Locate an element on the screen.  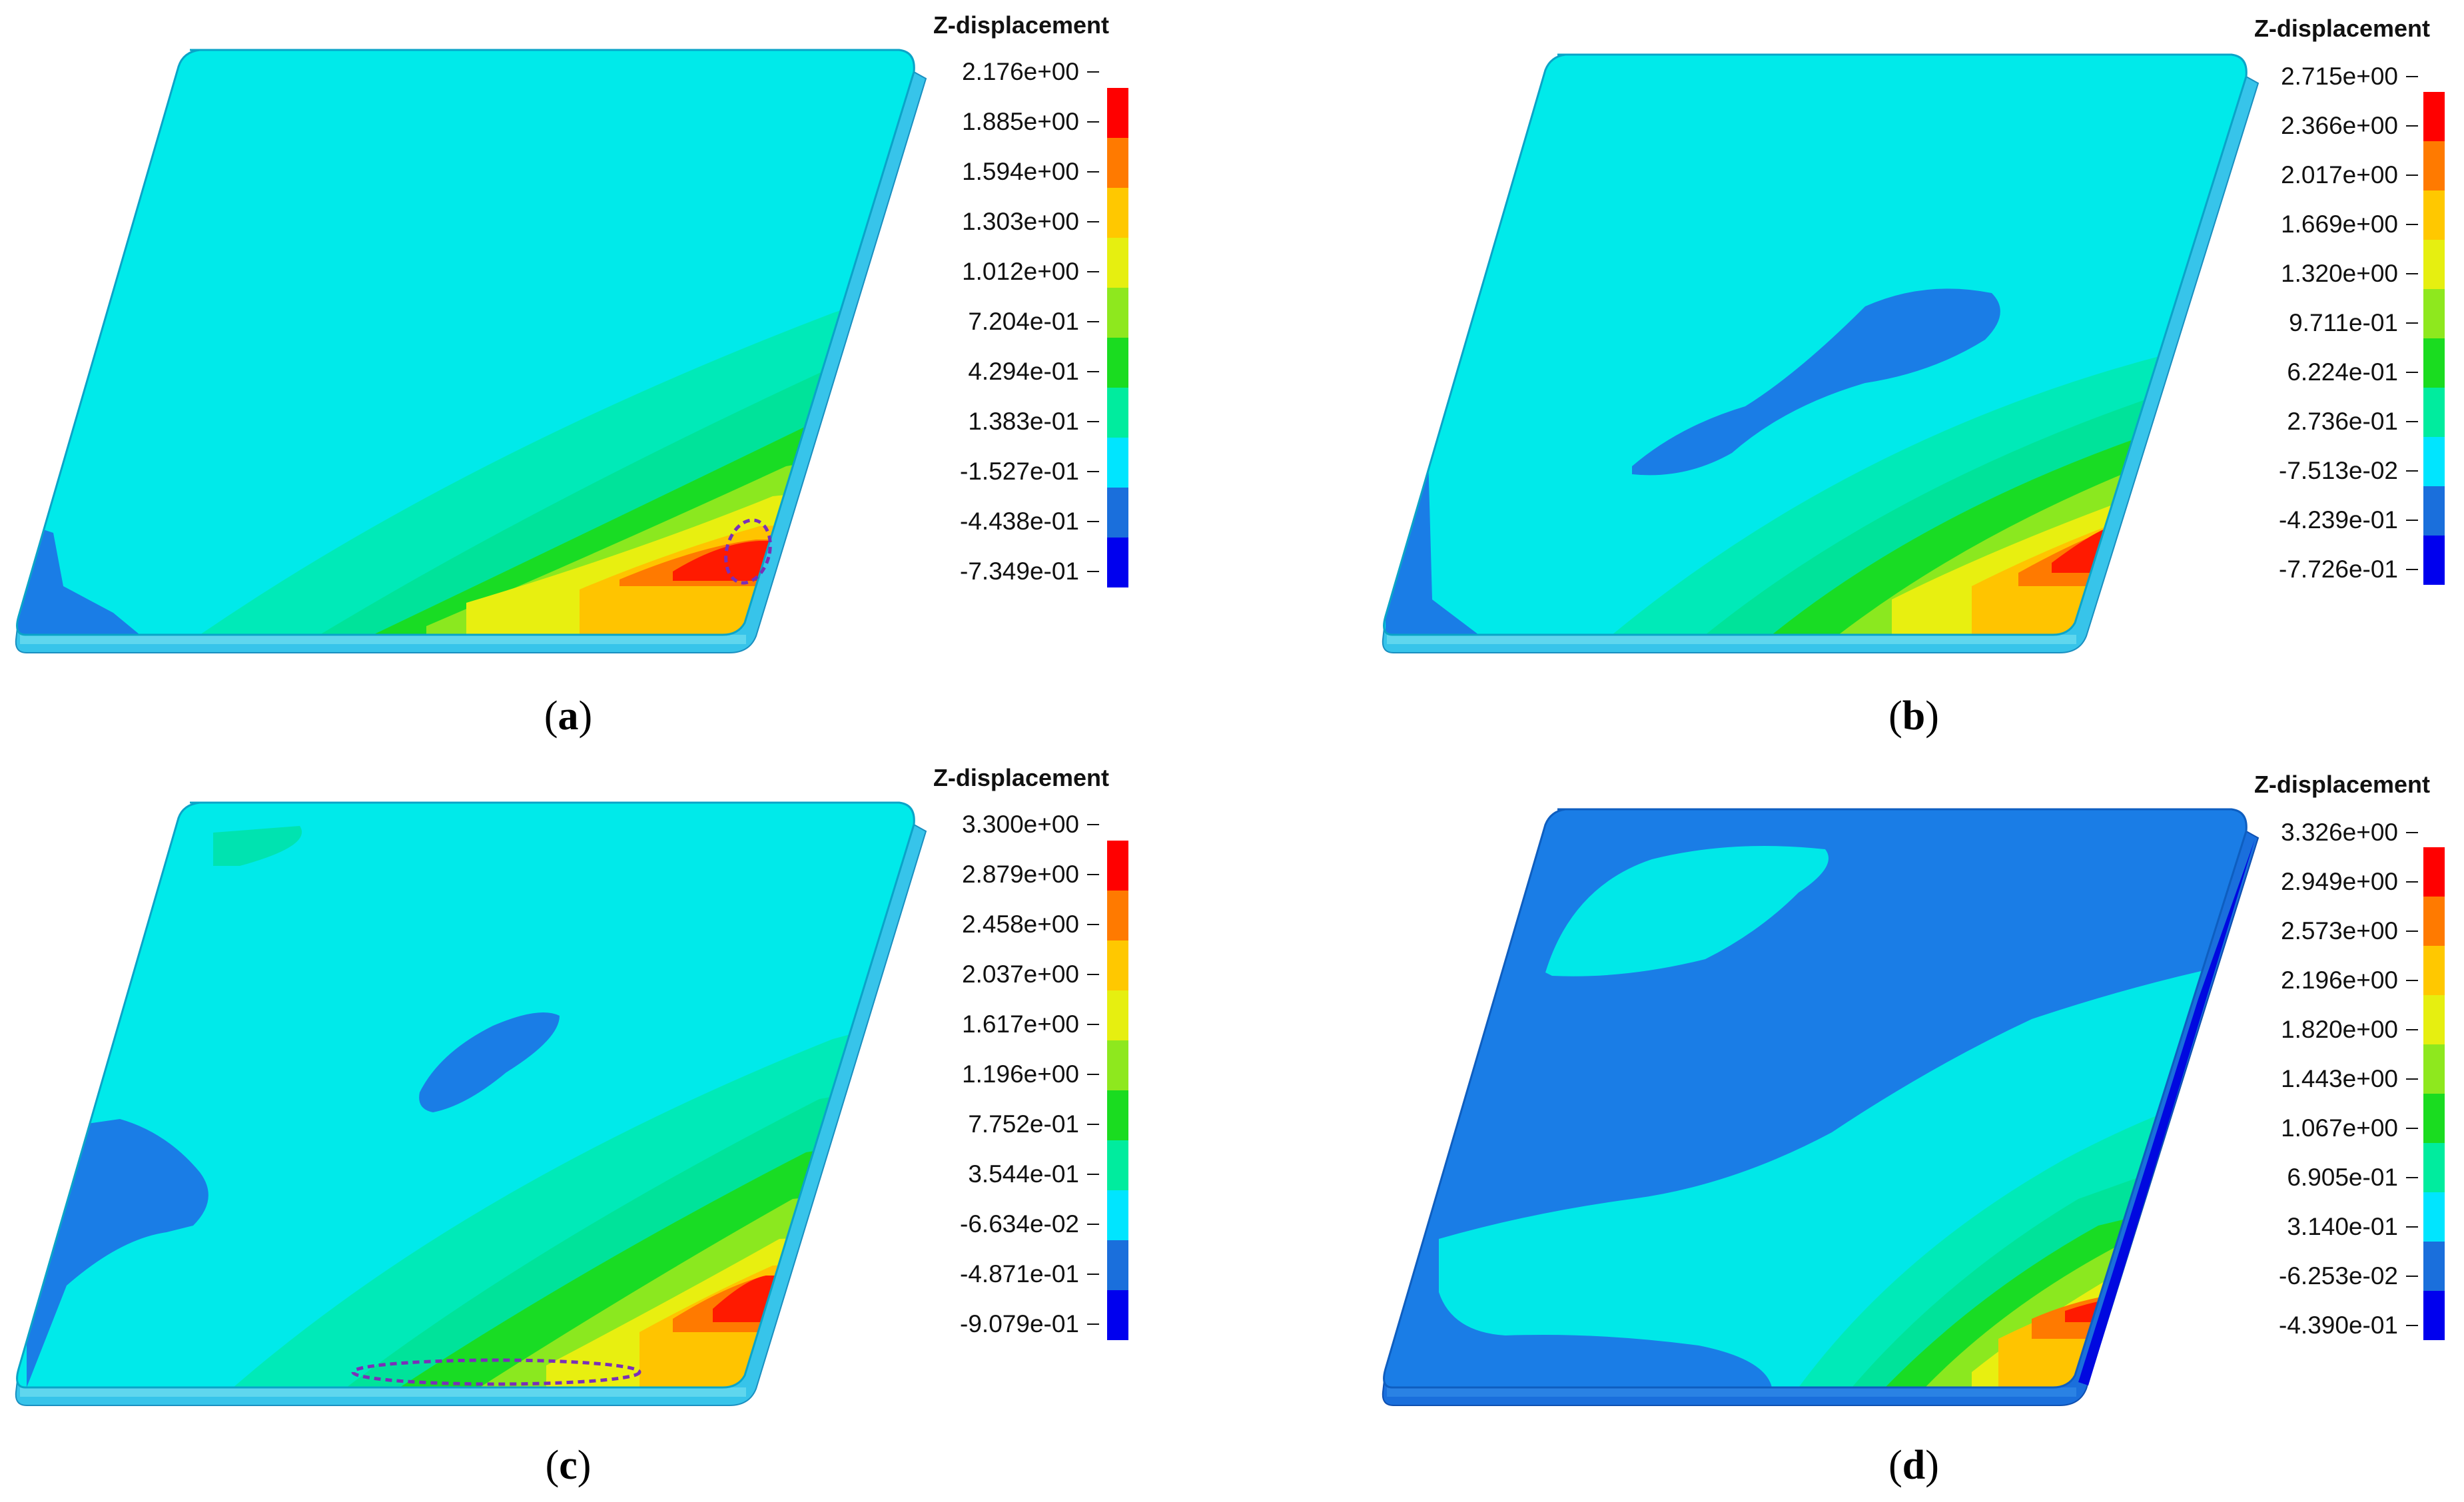
legend-tick-label: -4.390e-01 is located at coordinates (2338, 1325).